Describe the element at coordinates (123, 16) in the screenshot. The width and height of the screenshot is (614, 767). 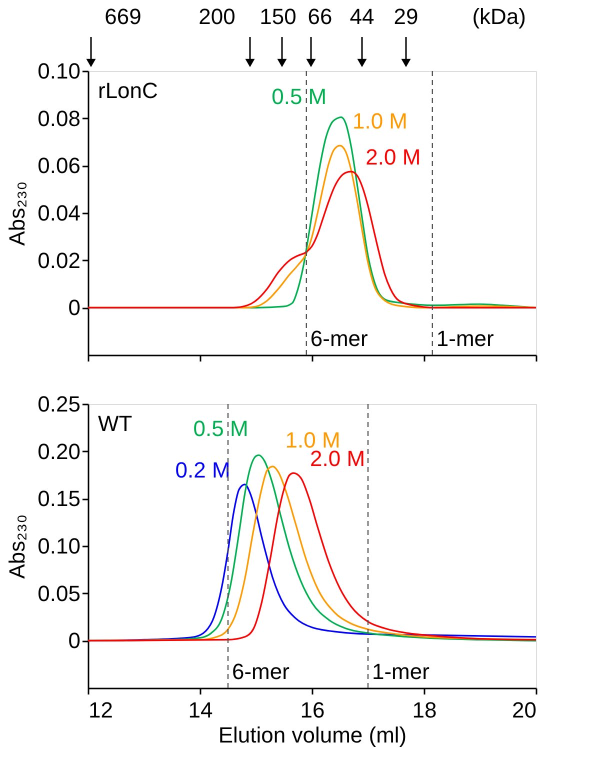
I see `text: 669` at that location.